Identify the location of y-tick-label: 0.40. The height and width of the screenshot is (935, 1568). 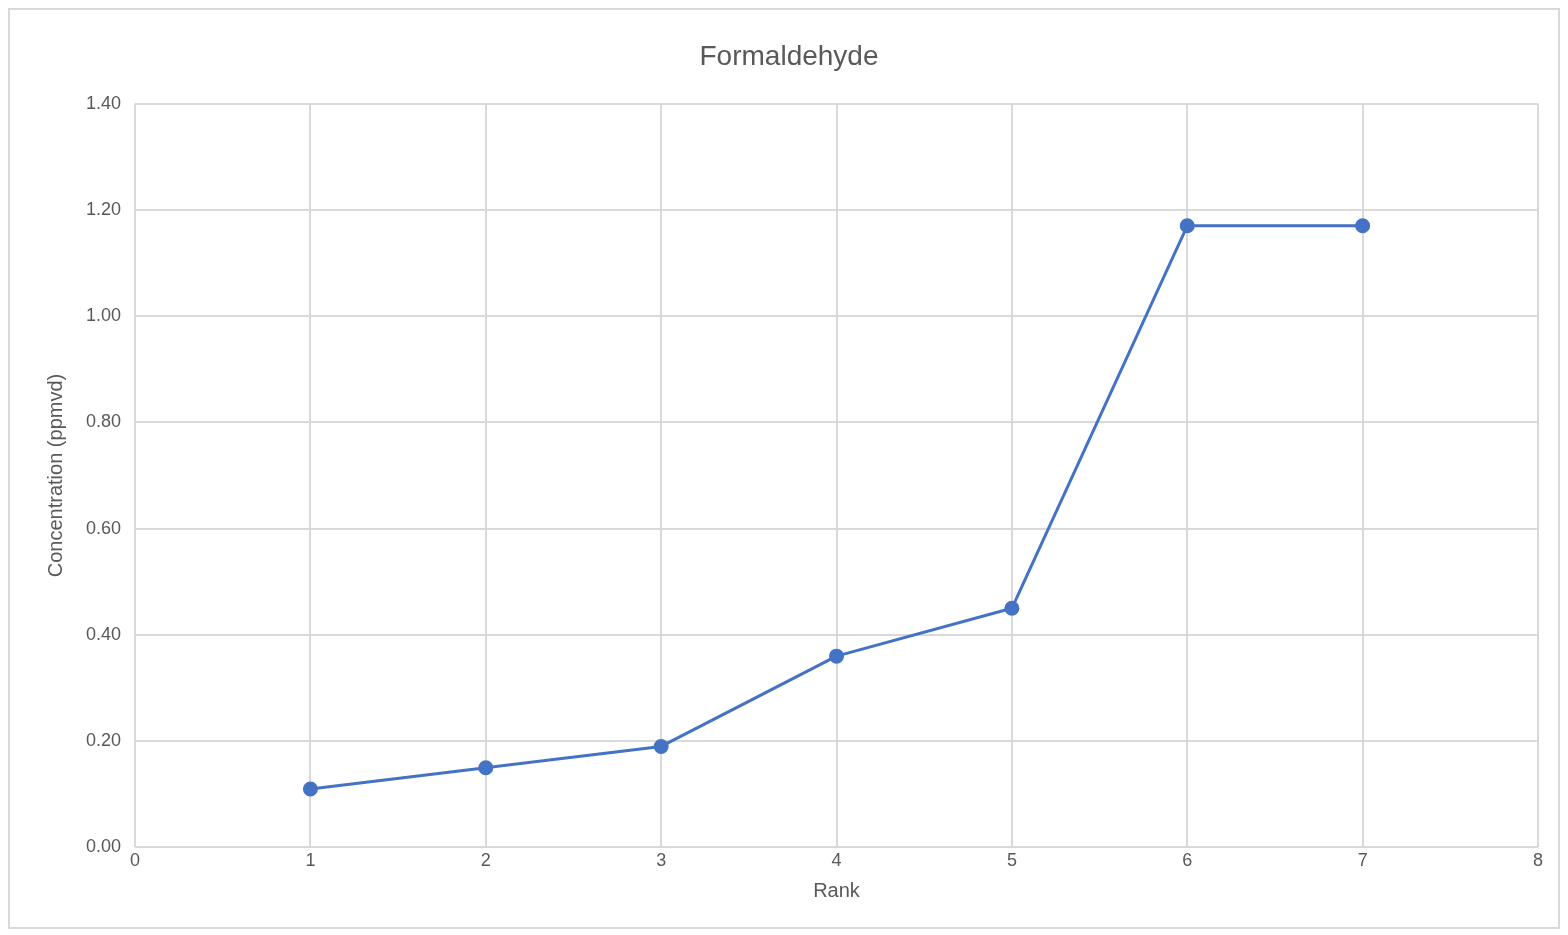
(103, 633).